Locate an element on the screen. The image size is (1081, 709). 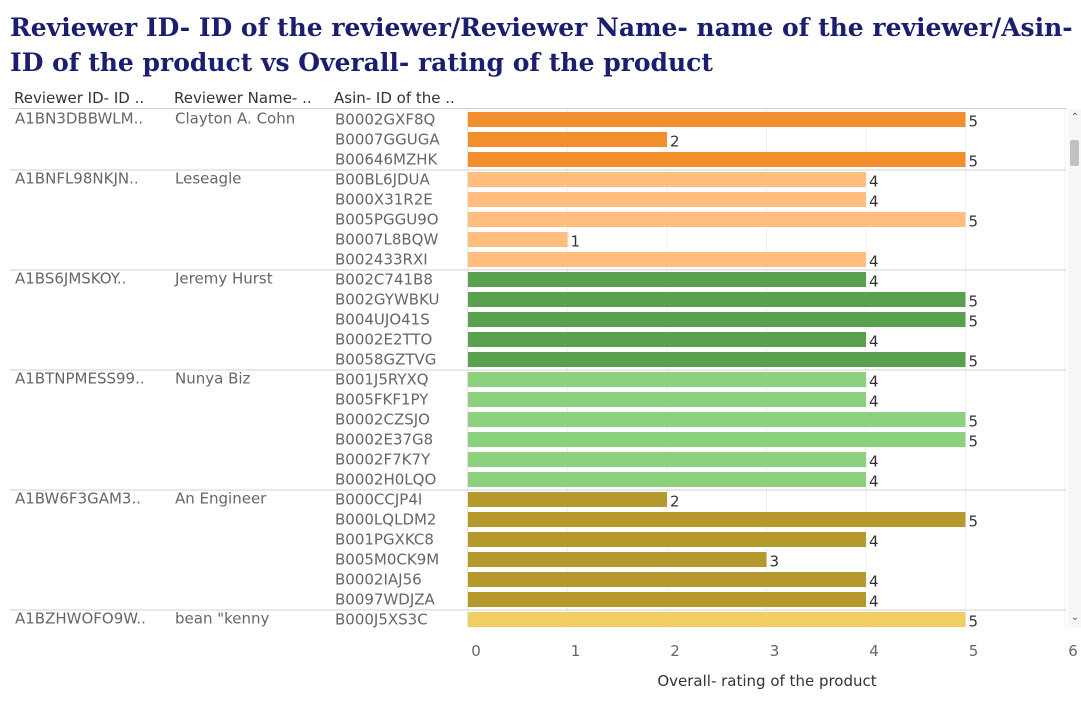
asin-label: B0007L8BQW is located at coordinates (386, 240).